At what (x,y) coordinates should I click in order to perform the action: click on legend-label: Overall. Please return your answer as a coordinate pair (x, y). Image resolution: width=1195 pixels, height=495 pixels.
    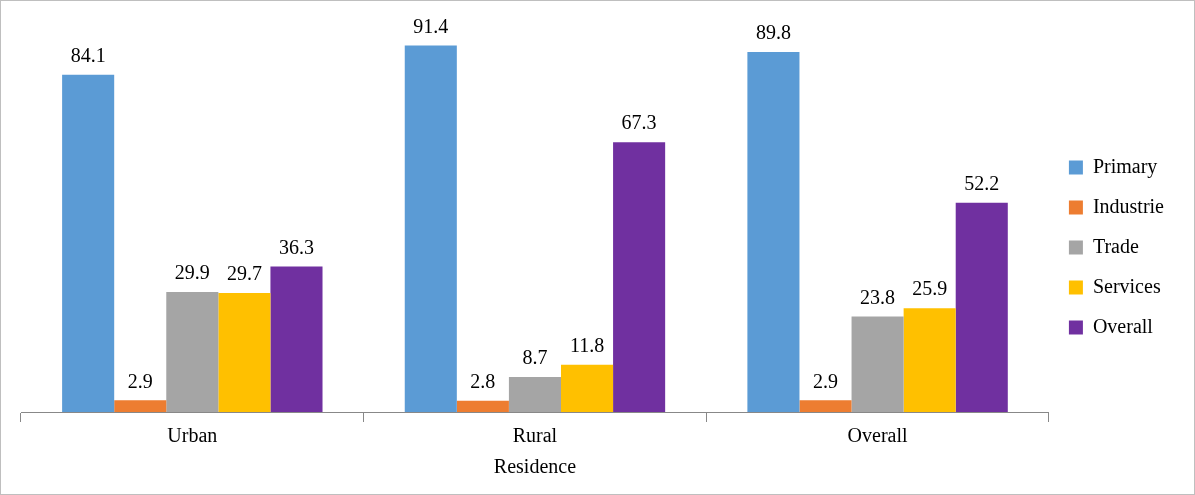
    Looking at the image, I should click on (1123, 325).